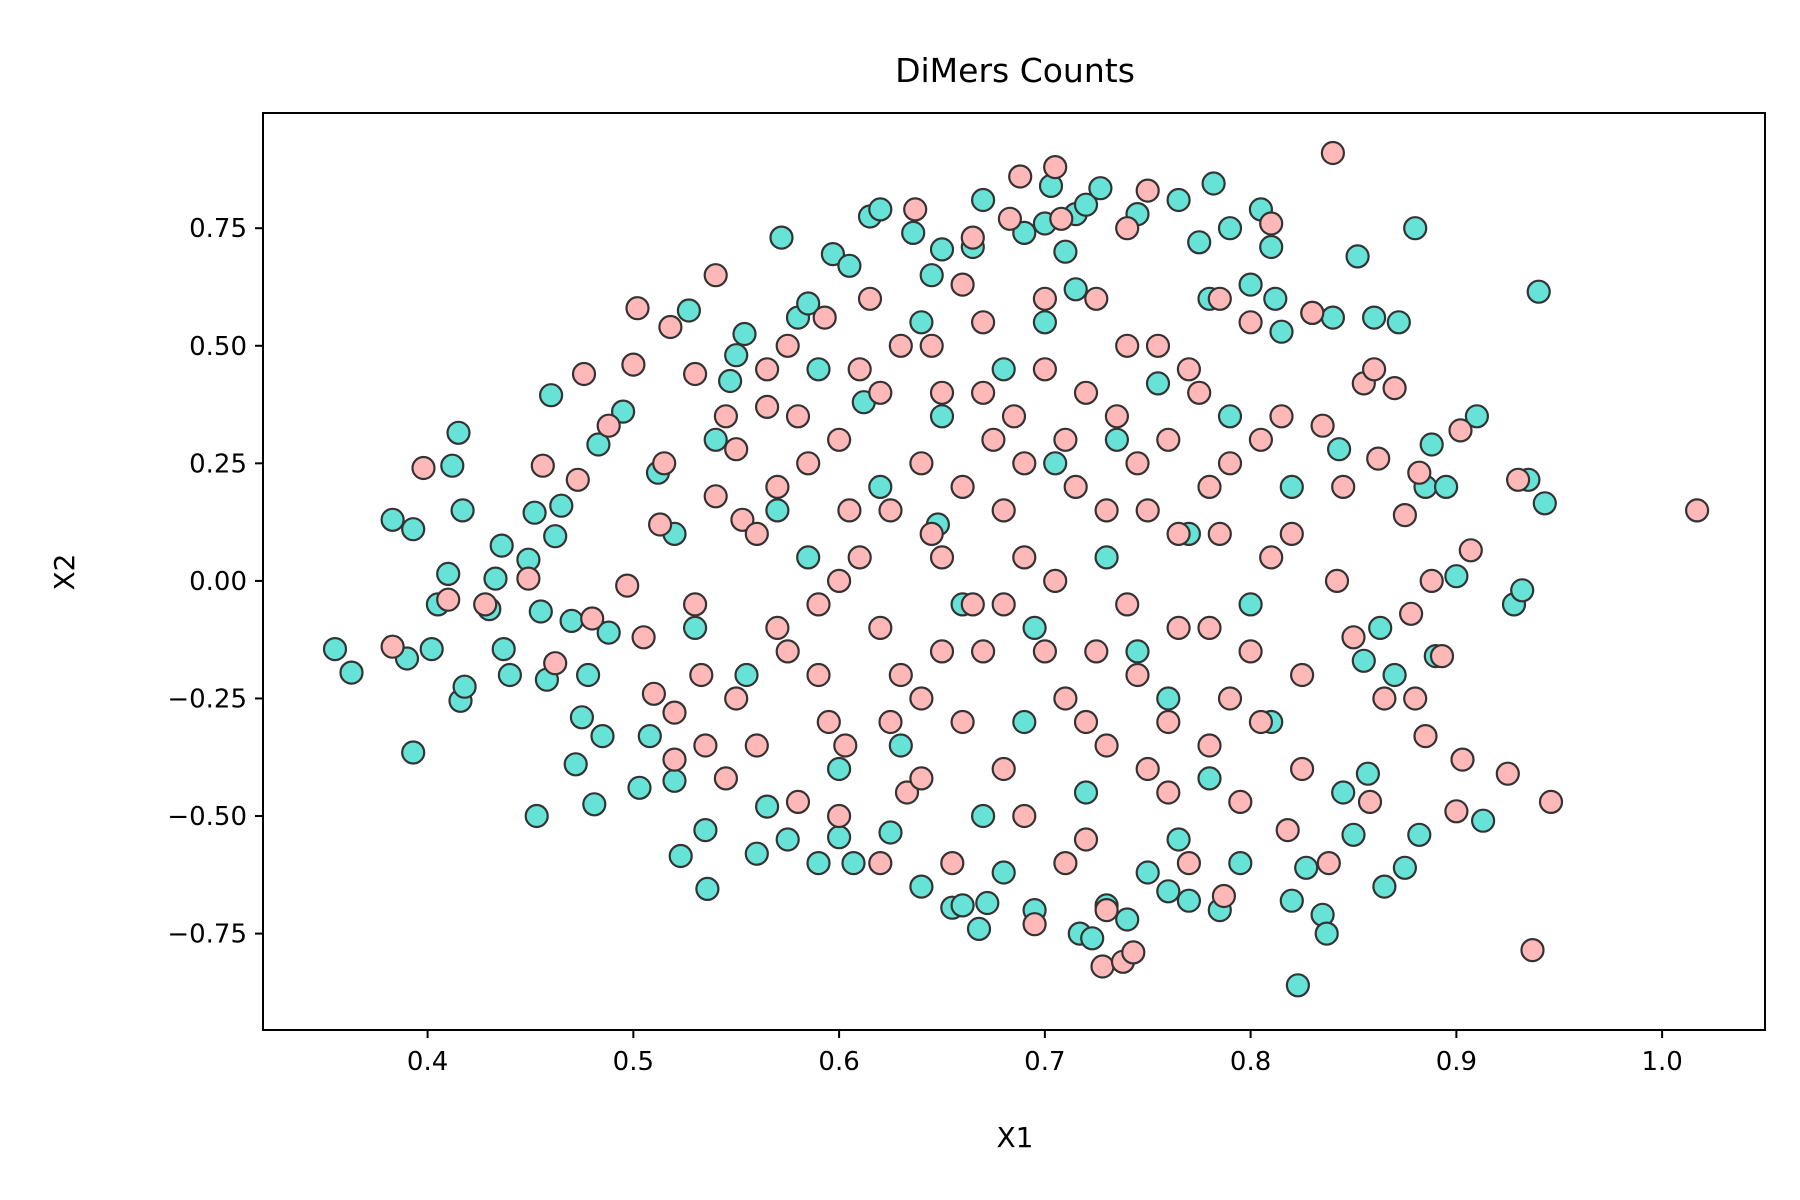 The height and width of the screenshot is (1200, 1800). Describe the element at coordinates (218, 582) in the screenshot. I see `y-tick-label: 0.00` at that location.